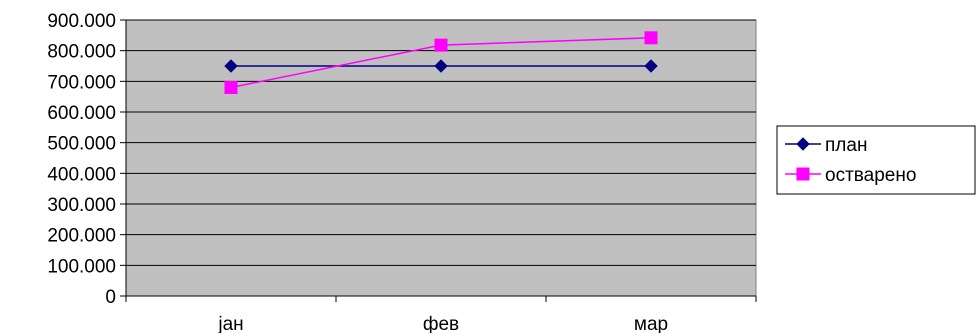  I want to click on y-tick-label: 100.000, so click(81, 266).